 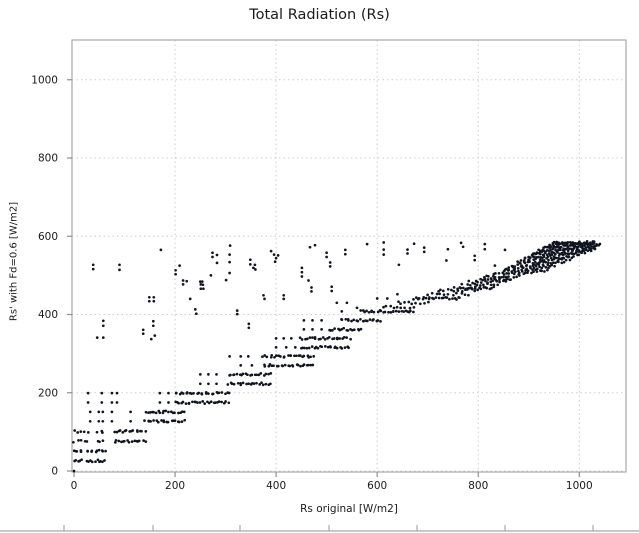 What do you see at coordinates (349, 509) in the screenshot?
I see `x-axis-label: Rs original [W/m2]` at bounding box center [349, 509].